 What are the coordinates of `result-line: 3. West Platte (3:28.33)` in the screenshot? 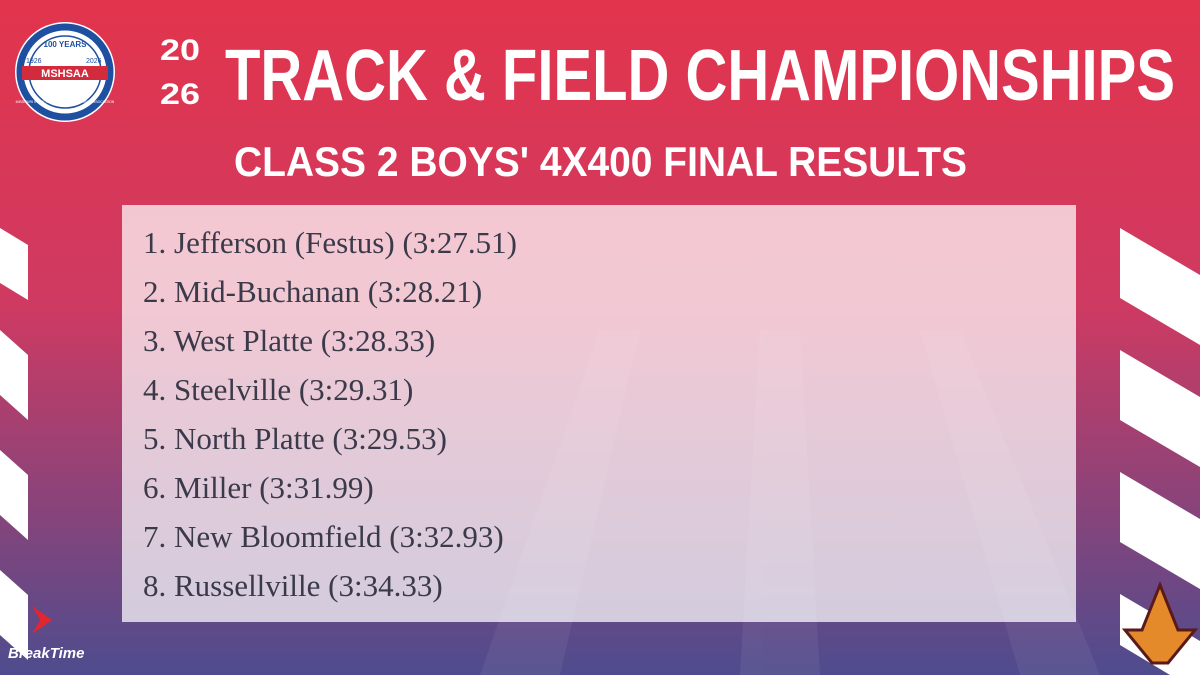 It's located at (289, 340).